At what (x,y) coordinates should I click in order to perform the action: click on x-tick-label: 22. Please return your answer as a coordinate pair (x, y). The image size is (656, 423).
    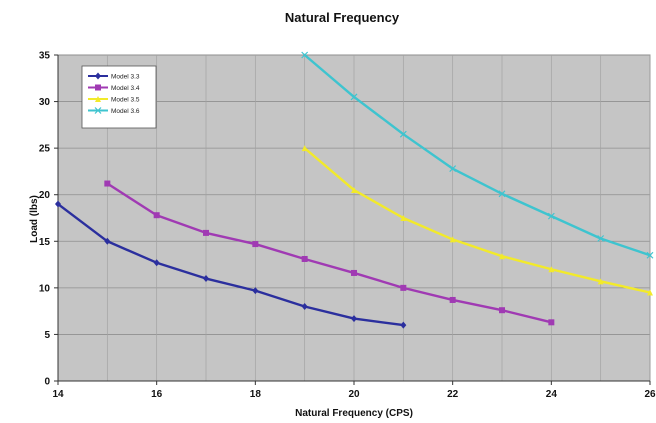
    Looking at the image, I should click on (453, 394).